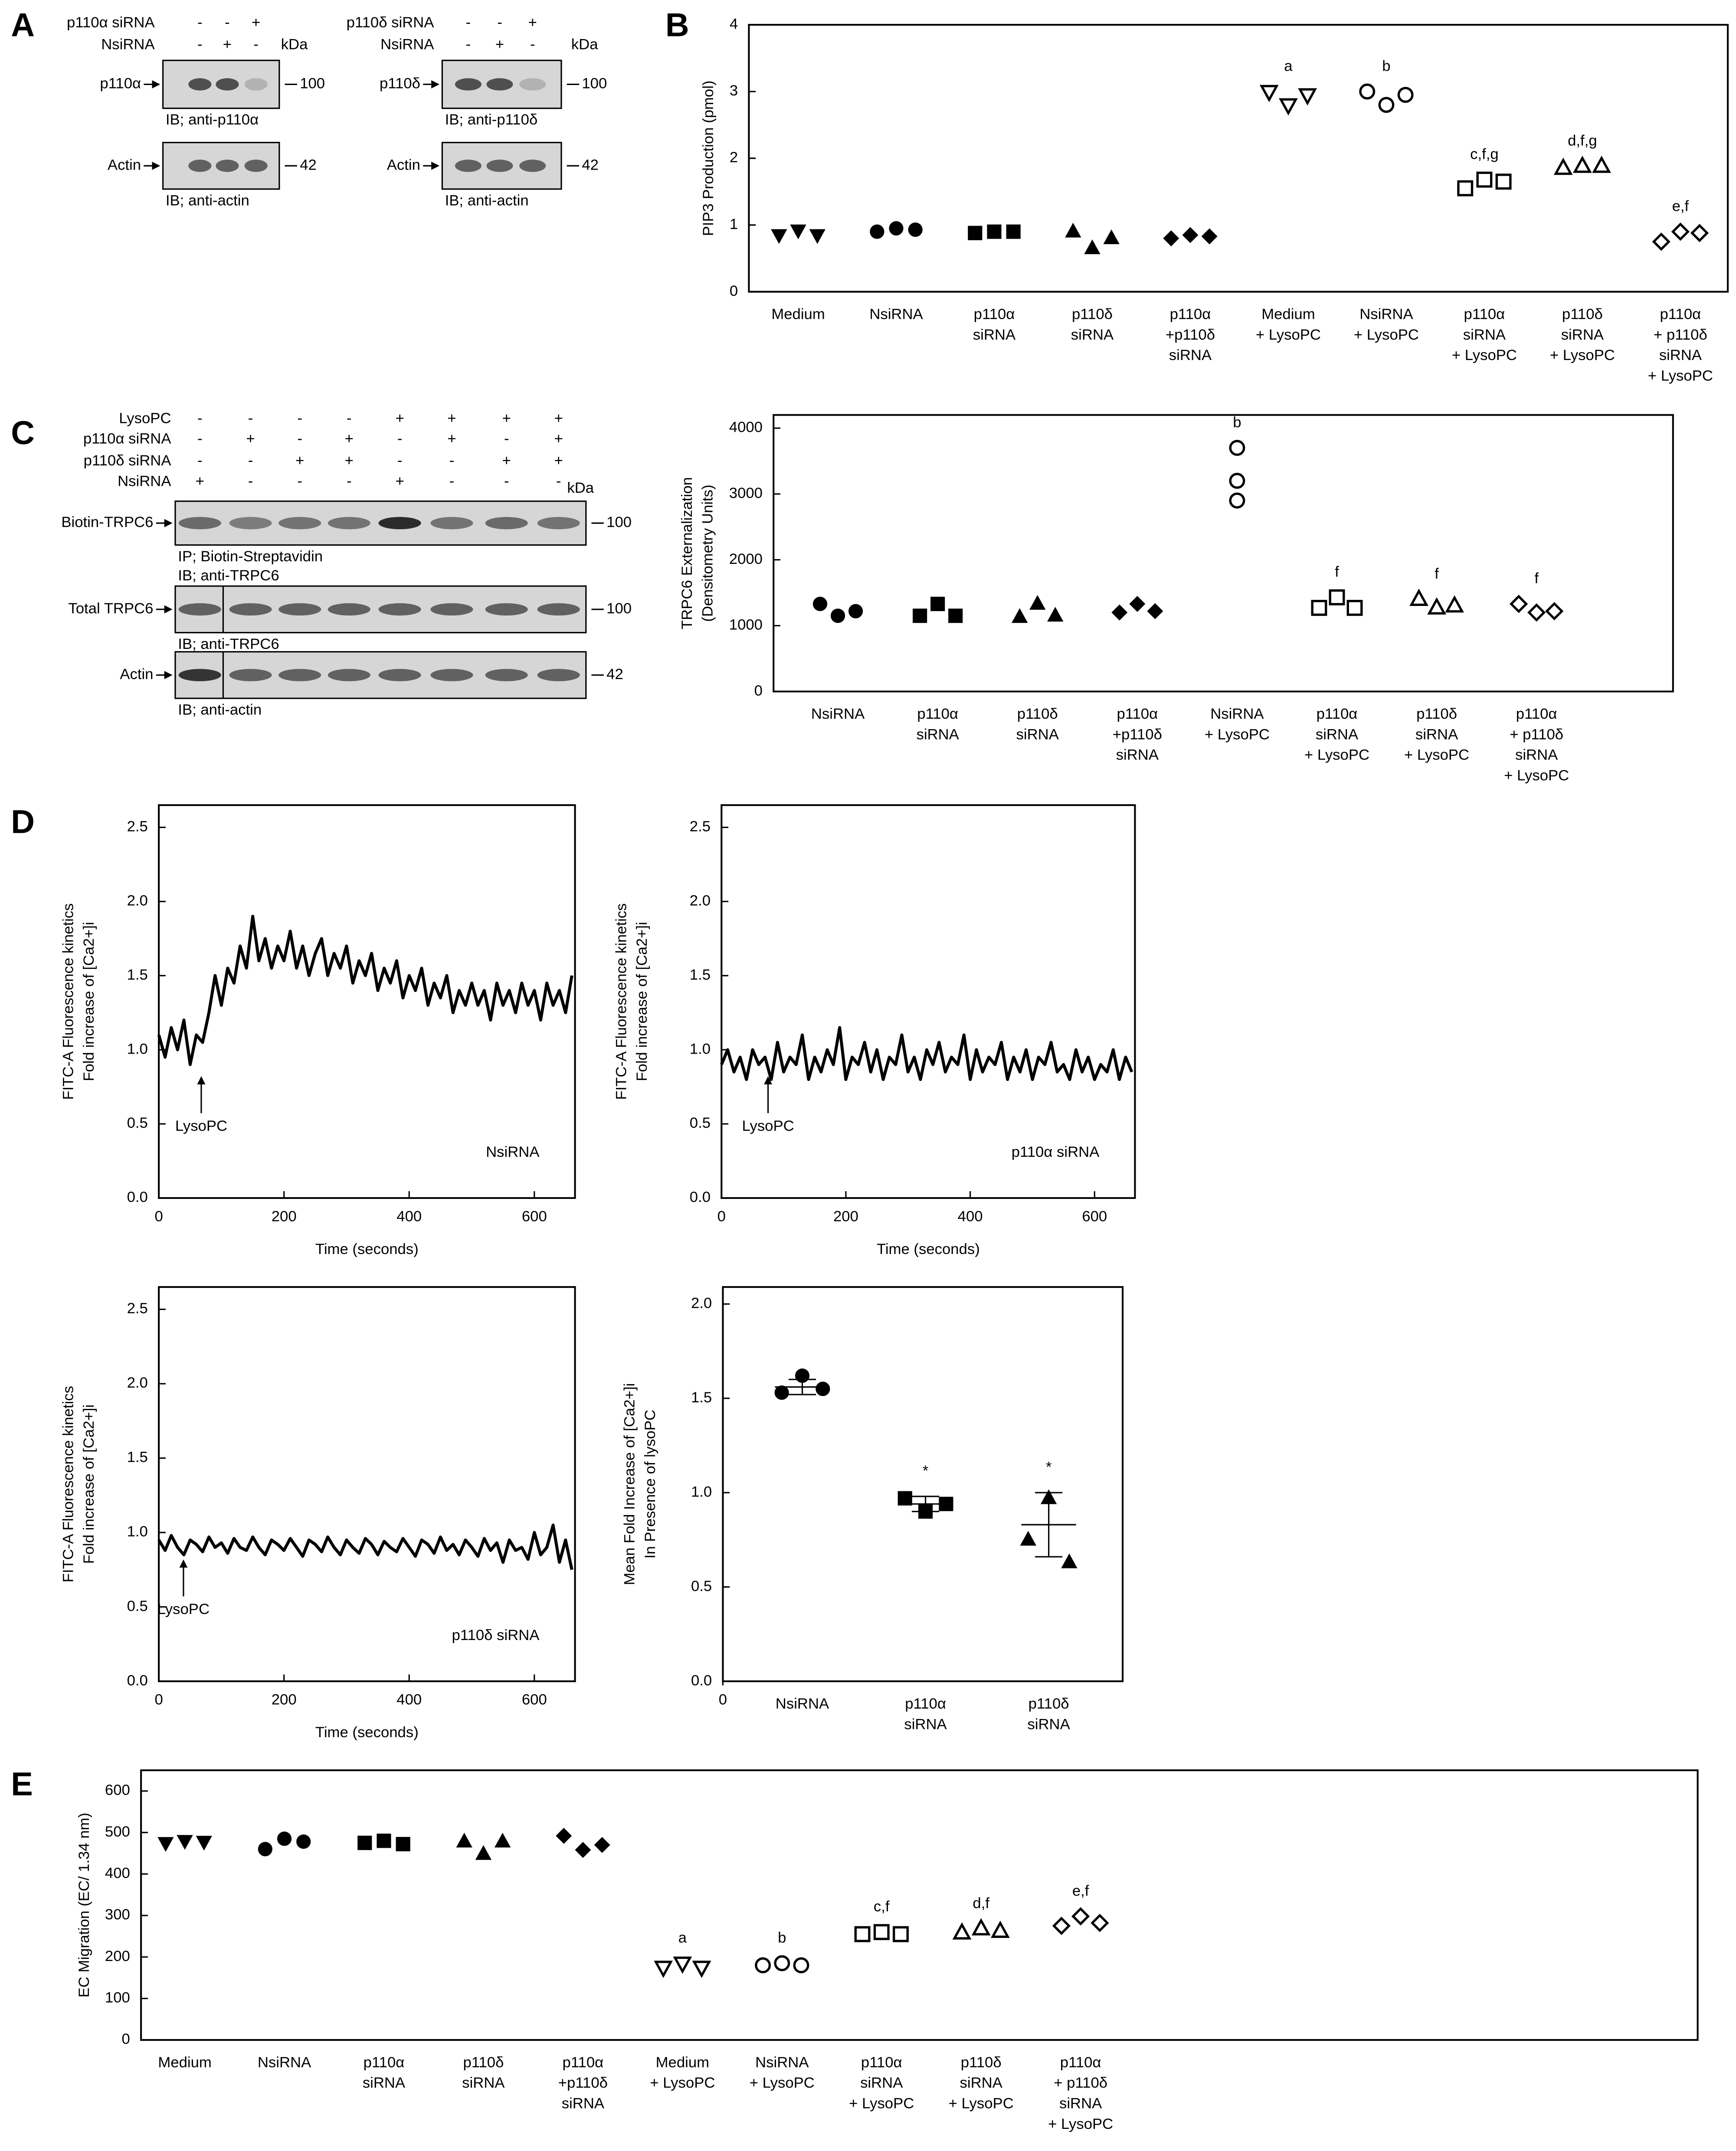 The width and height of the screenshot is (1736, 2151). I want to click on y-axis-label: (Densitometry Units), so click(707, 553).